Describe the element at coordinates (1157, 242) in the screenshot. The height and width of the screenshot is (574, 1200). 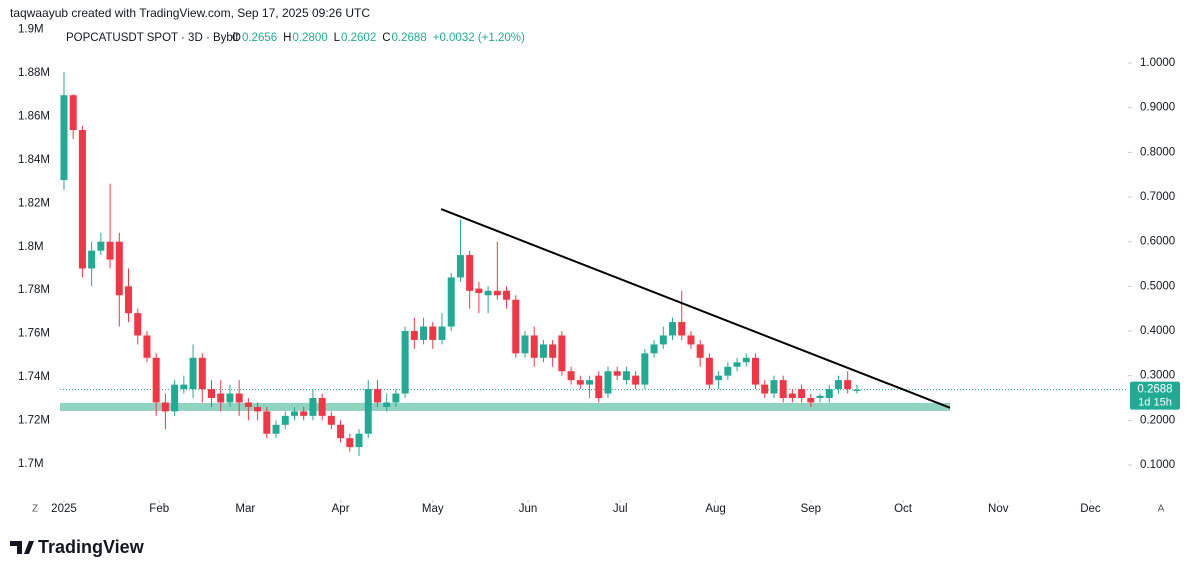
I see `y-tick-label: 0.6000` at that location.